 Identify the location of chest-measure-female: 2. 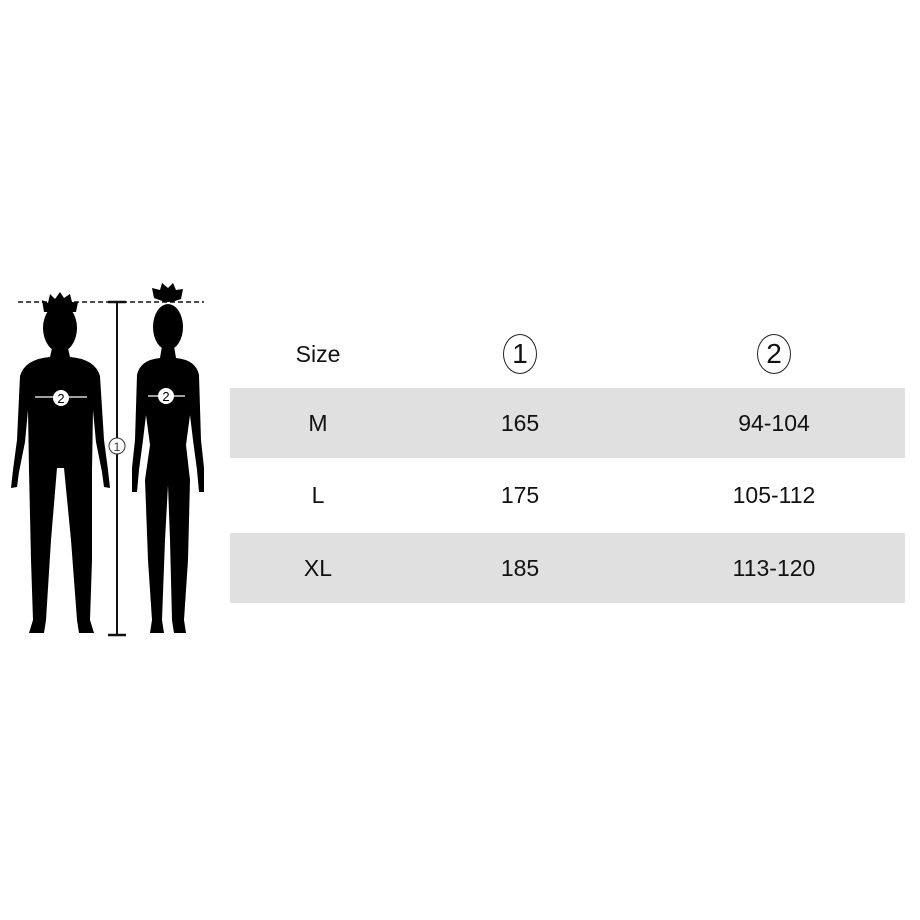
(166, 396).